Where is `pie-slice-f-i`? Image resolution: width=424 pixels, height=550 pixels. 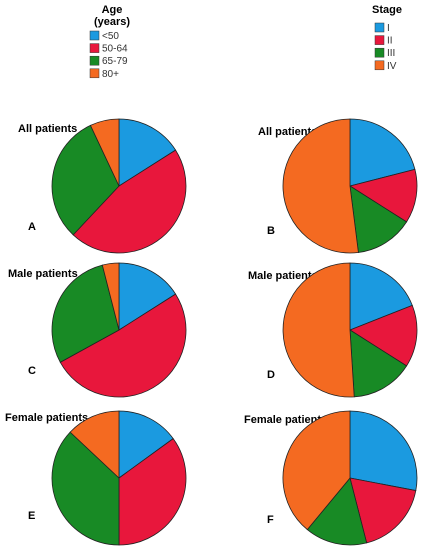 pie-slice-f-i is located at coordinates (383, 451).